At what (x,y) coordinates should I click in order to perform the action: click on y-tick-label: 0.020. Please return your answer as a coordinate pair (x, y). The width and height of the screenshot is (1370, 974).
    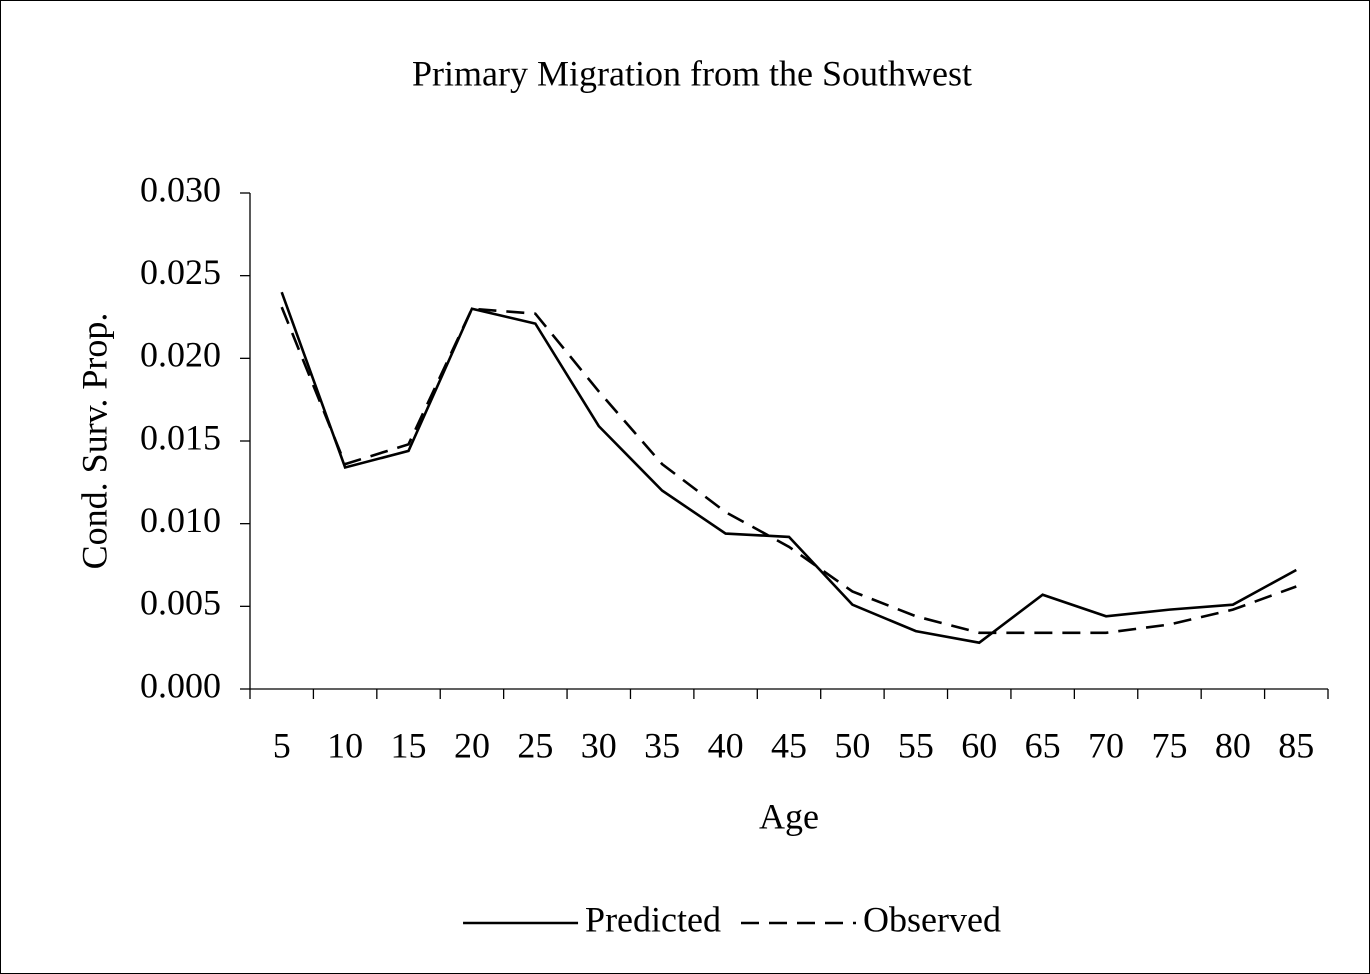
    Looking at the image, I should click on (180, 355).